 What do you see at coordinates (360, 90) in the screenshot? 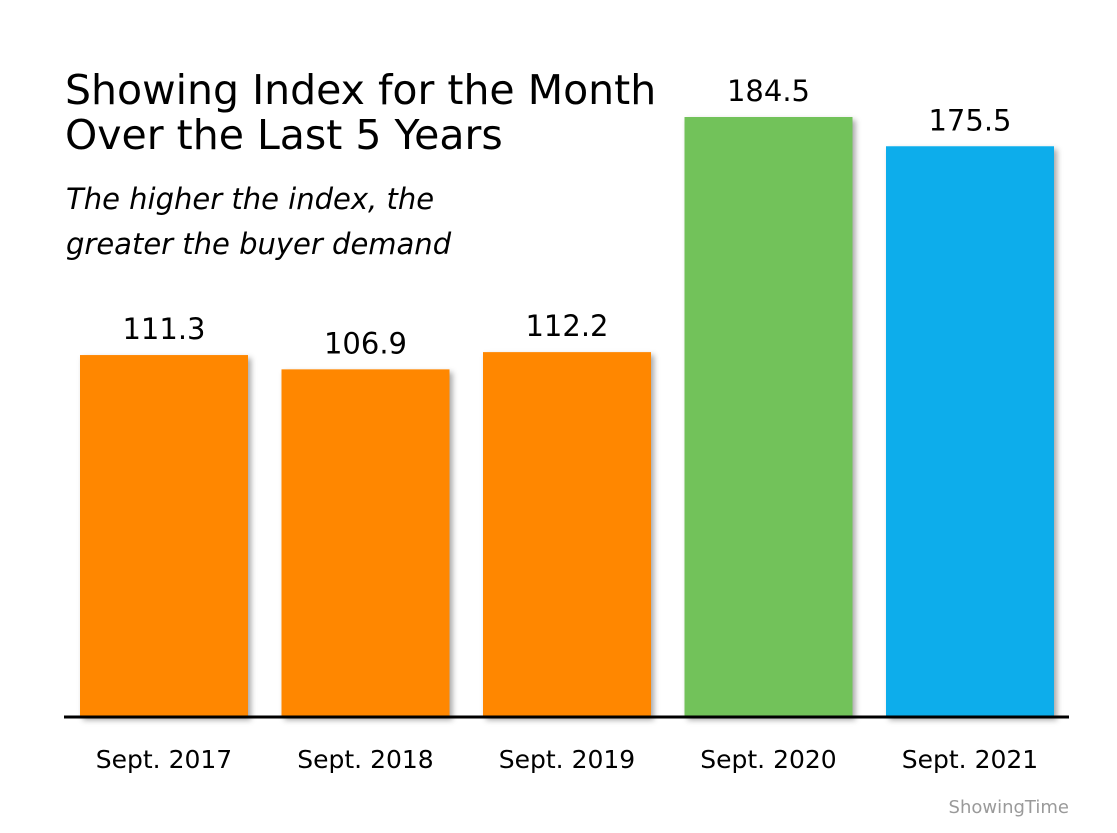
I see `chart-title-line-1: Showing Index for the Month` at bounding box center [360, 90].